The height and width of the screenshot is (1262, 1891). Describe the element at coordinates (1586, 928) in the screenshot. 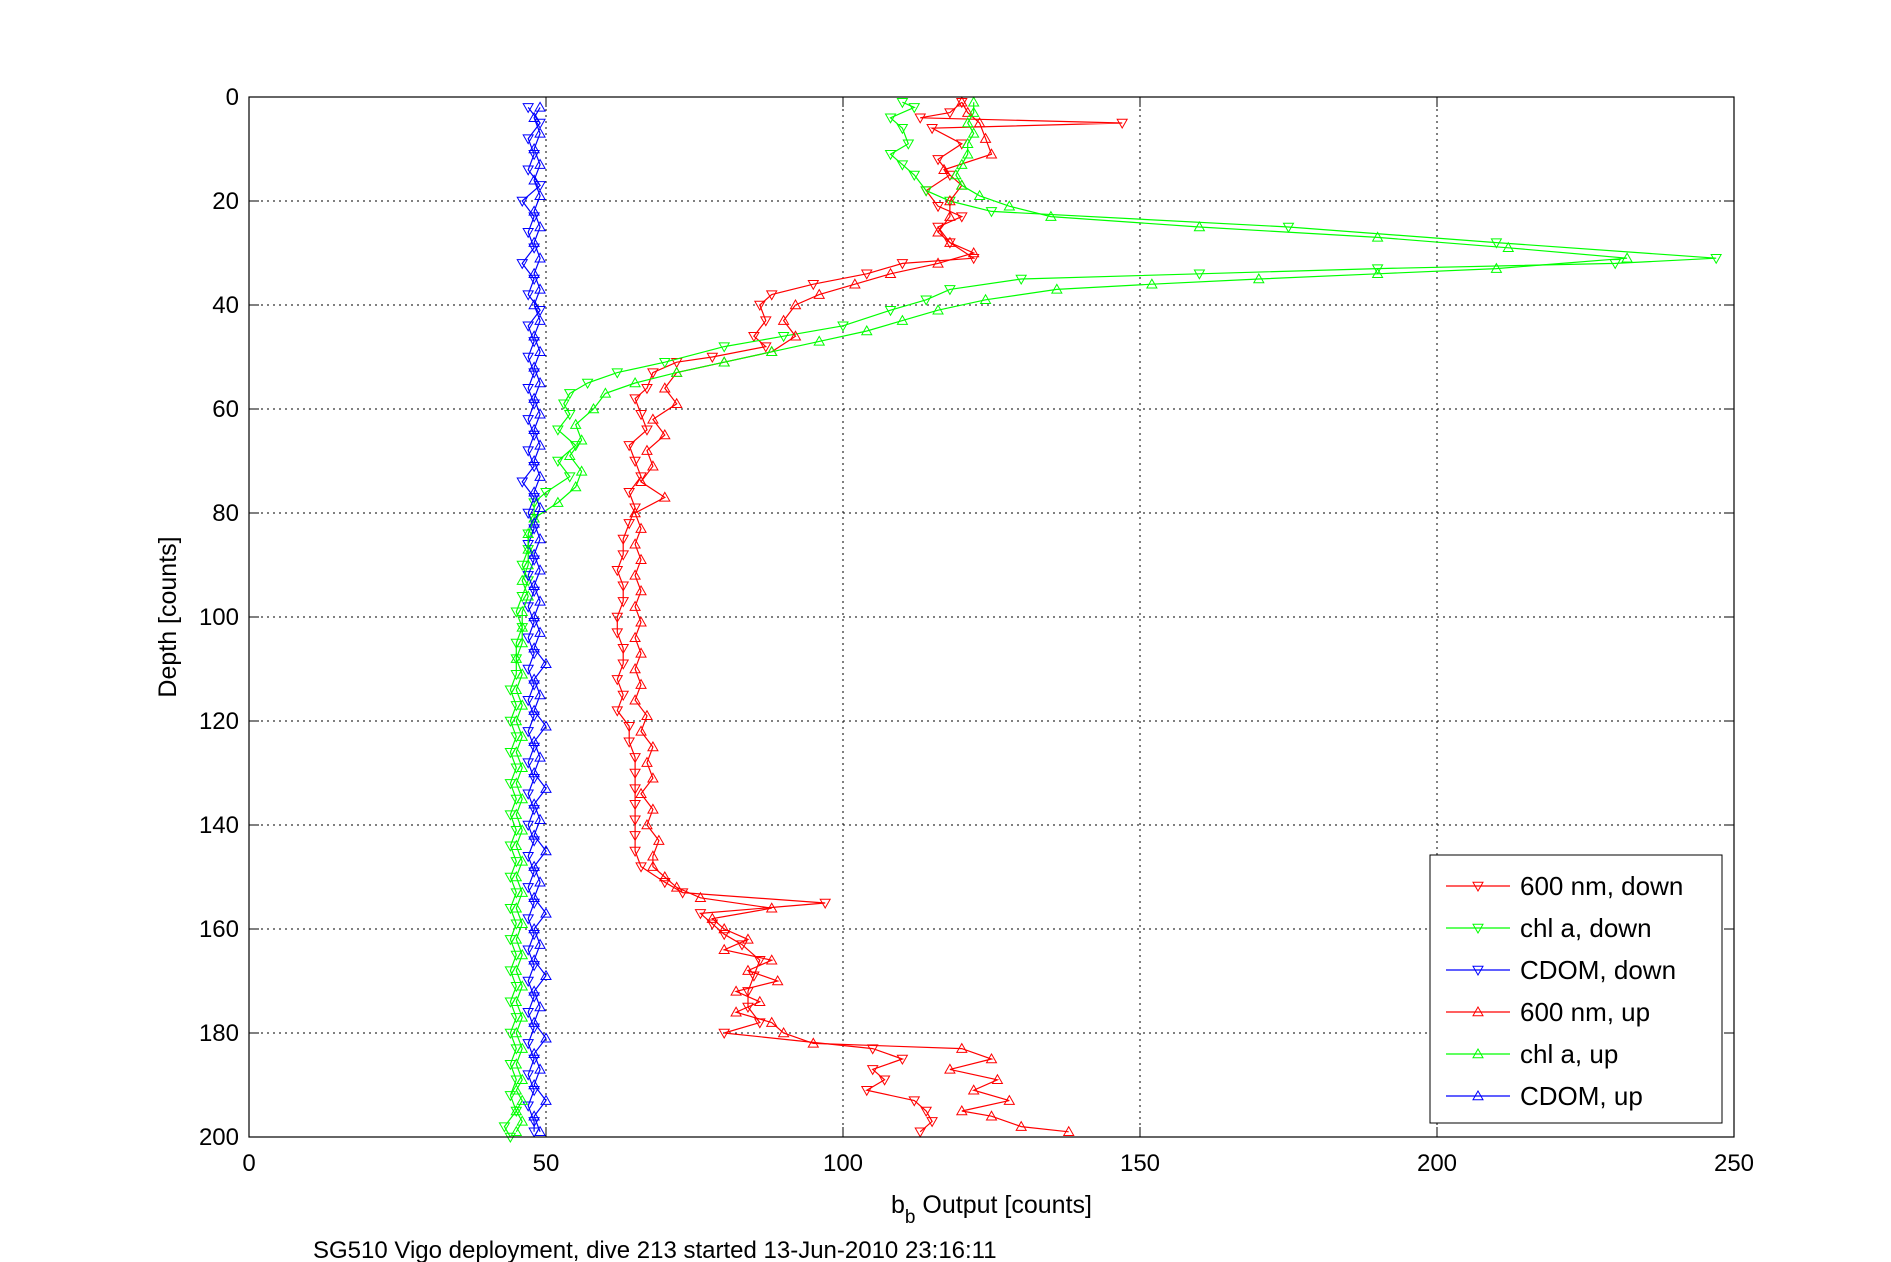

I see `legend-label: chl a, down` at that location.